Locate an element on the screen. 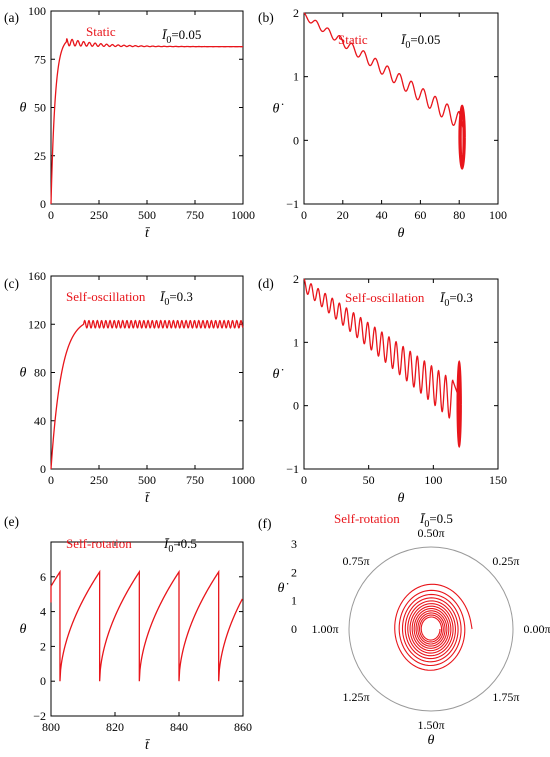 The height and width of the screenshot is (757, 550). x-tick-label: 80 is located at coordinates (459, 215).